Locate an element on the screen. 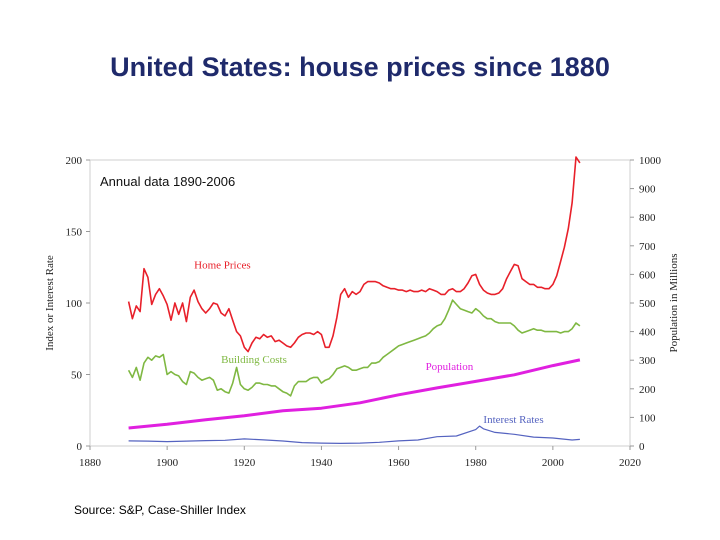 This screenshot has width=720, height=540. chart-annotation: Annual data 1890-2006 is located at coordinates (167, 181).